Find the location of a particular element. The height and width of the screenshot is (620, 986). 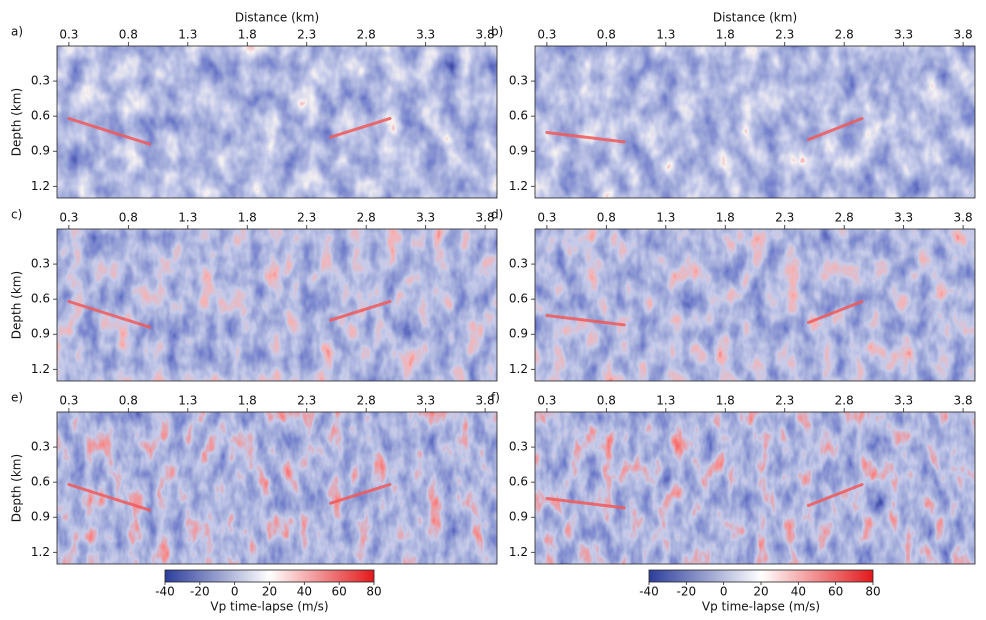

panel-label: b) is located at coordinates (497, 32).